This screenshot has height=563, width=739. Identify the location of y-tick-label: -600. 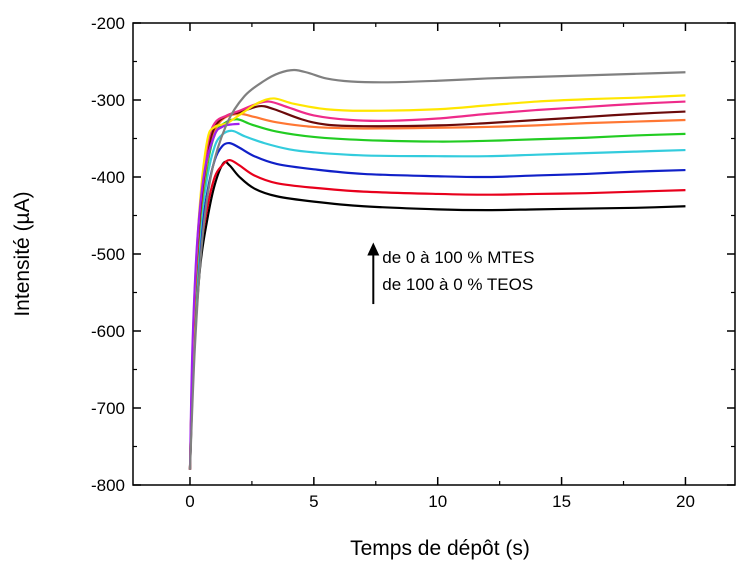
(108, 331).